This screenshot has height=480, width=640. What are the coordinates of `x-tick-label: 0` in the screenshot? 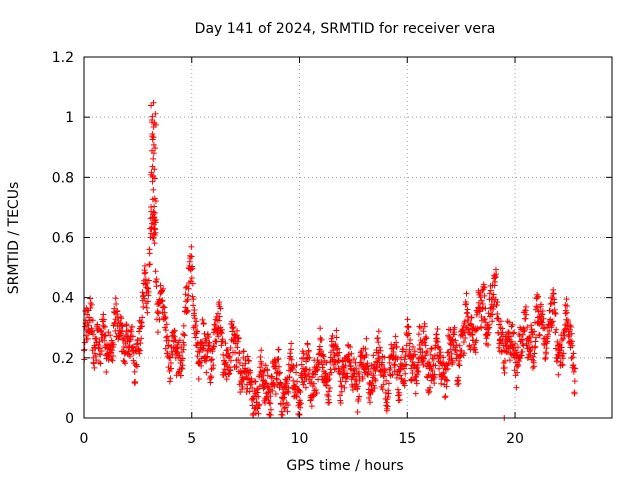 It's located at (84, 439).